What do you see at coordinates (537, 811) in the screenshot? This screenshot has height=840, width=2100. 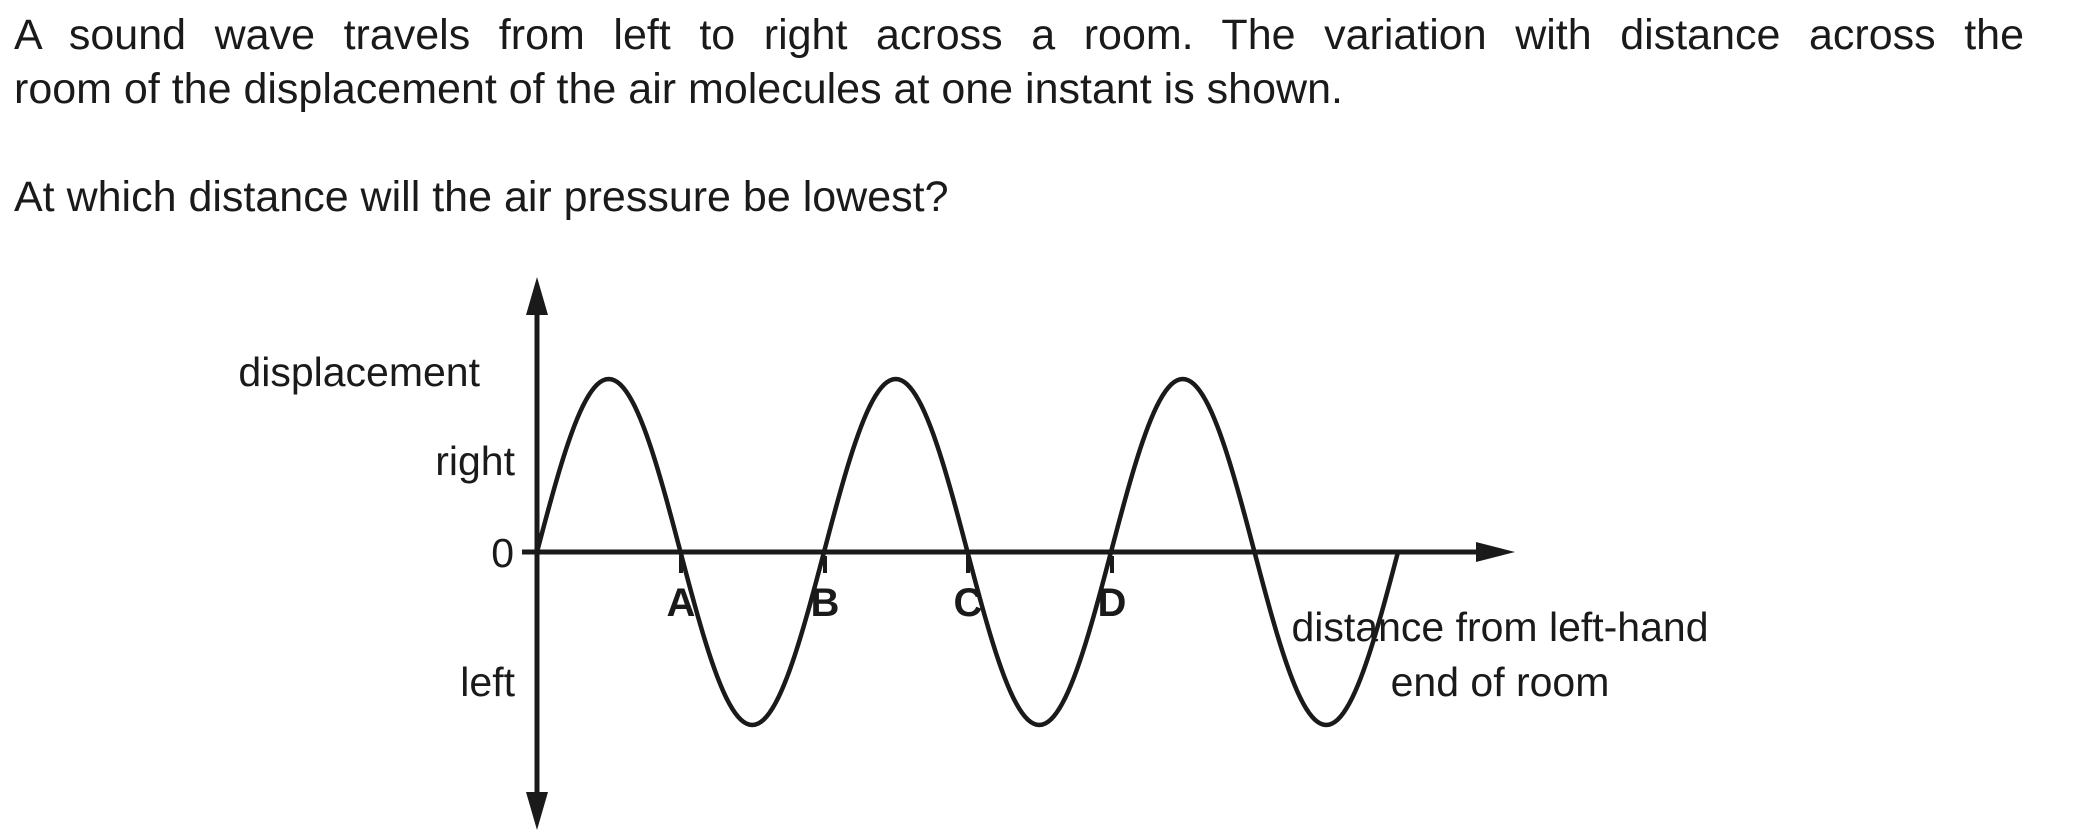 I see `y-axis-down-arrowhead` at bounding box center [537, 811].